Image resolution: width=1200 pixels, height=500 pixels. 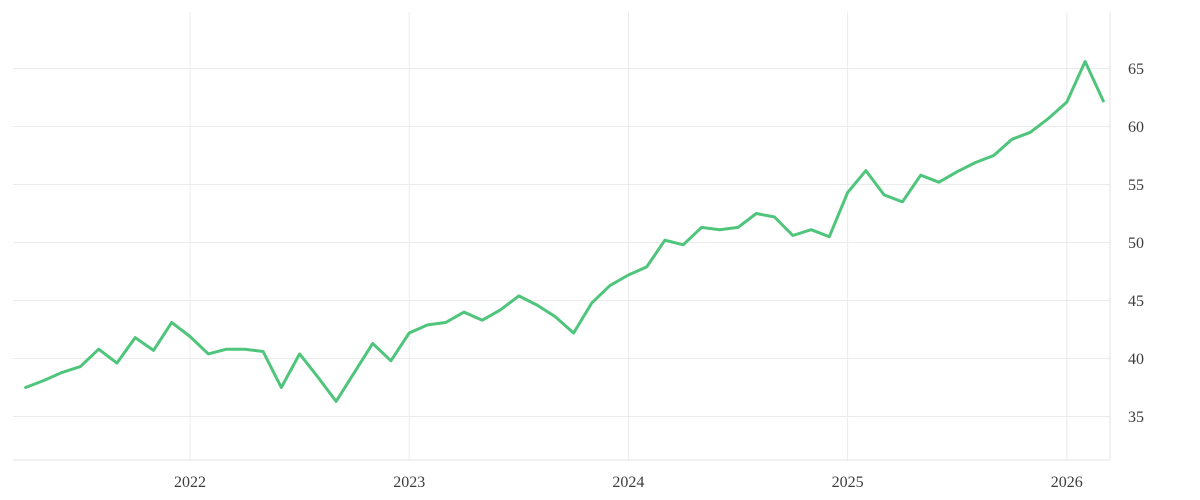 What do you see at coordinates (1136, 243) in the screenshot?
I see `y-axis-tick-label: 50` at bounding box center [1136, 243].